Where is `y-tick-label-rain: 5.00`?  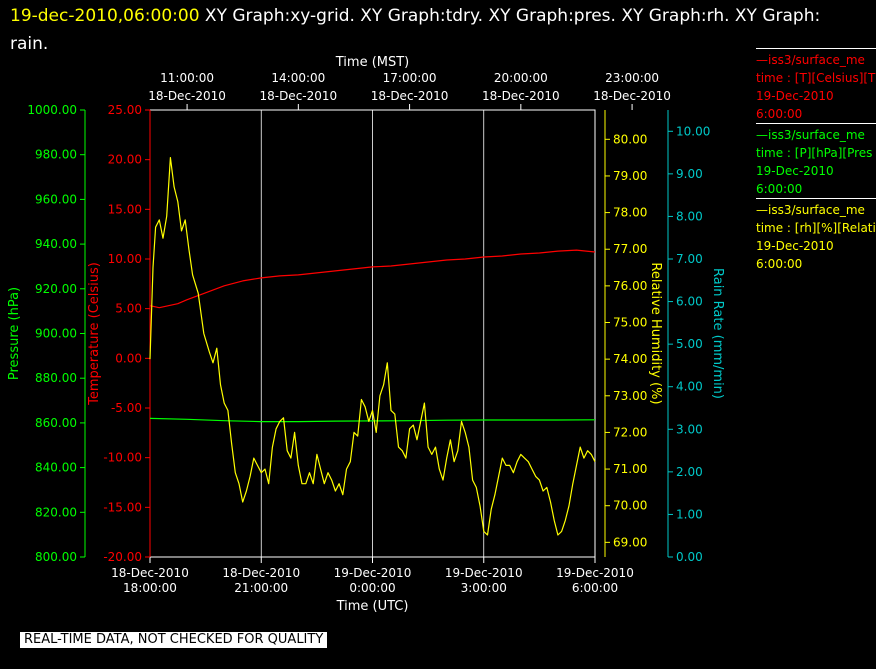 y-tick-label-rain: 5.00 is located at coordinates (689, 344).